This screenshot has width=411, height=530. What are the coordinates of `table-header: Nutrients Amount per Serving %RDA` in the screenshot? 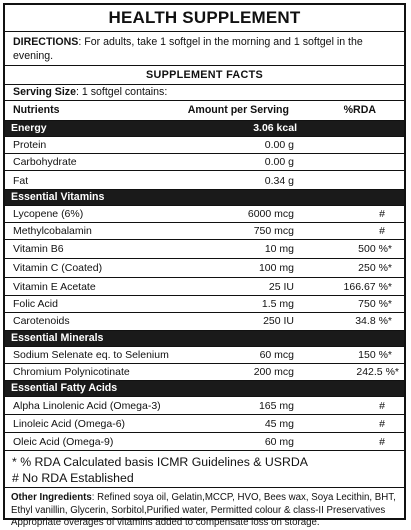 It's located at (204, 111).